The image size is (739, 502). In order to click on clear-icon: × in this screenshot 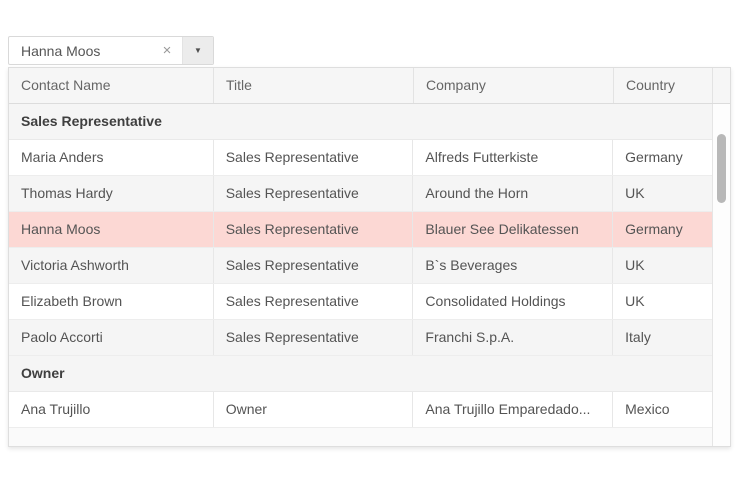, I will do `click(167, 50)`.